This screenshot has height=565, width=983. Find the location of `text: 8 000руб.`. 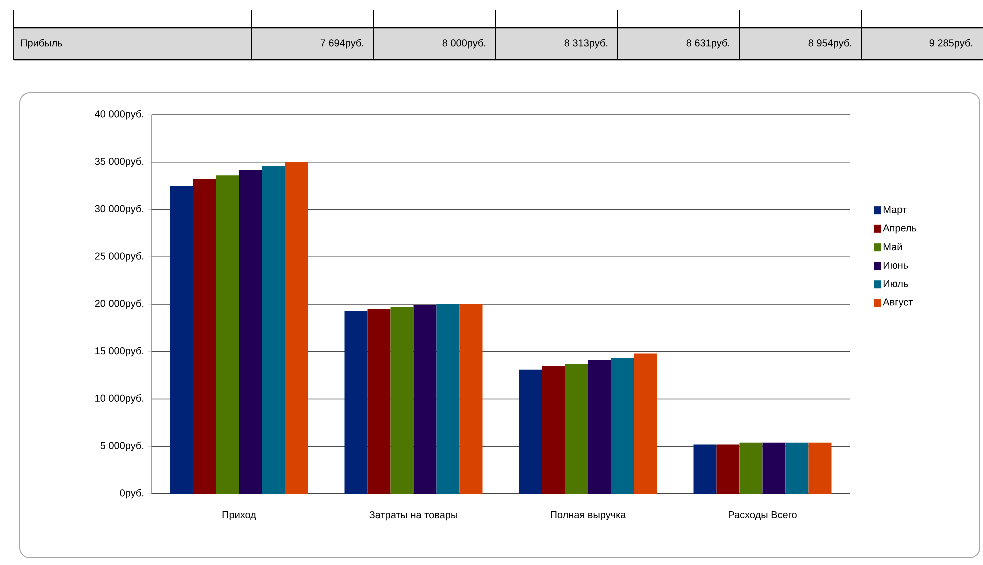

text: 8 000руб. is located at coordinates (464, 44).